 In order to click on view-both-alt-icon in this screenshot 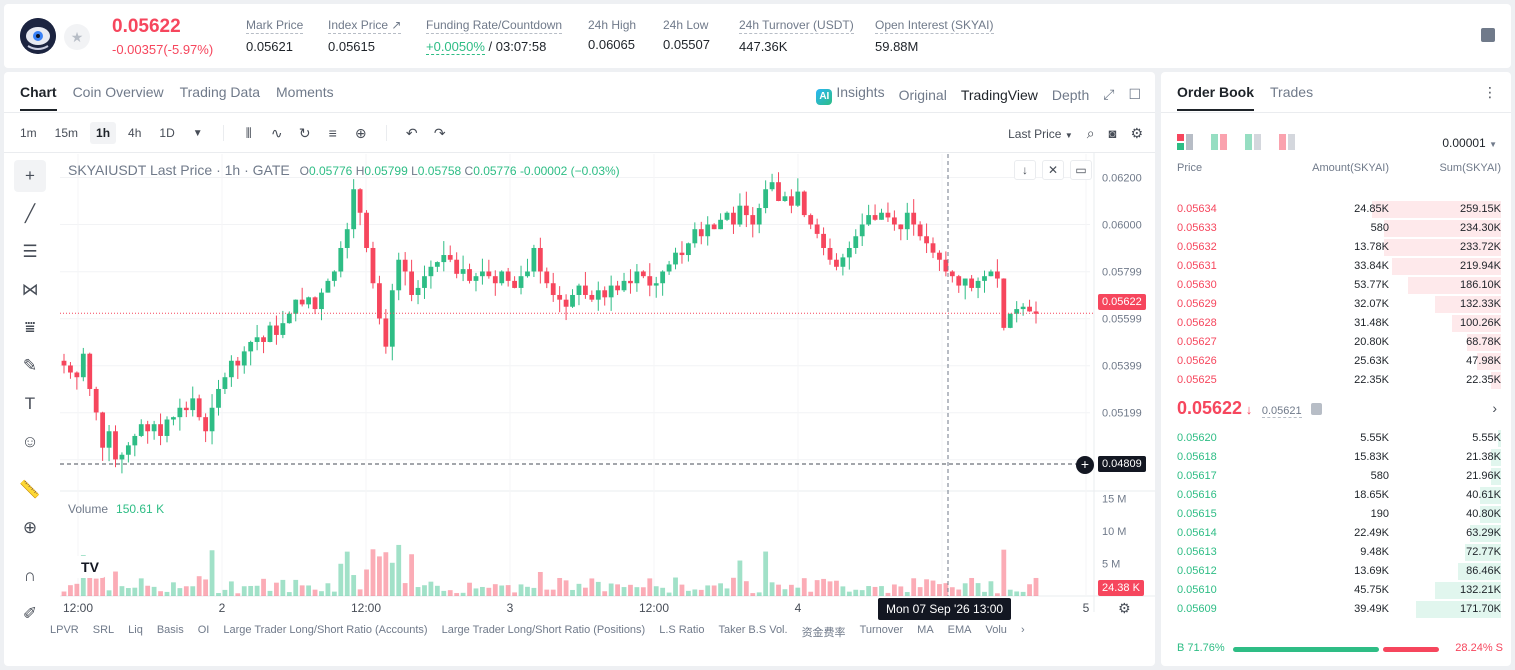, I will do `click(1219, 142)`.